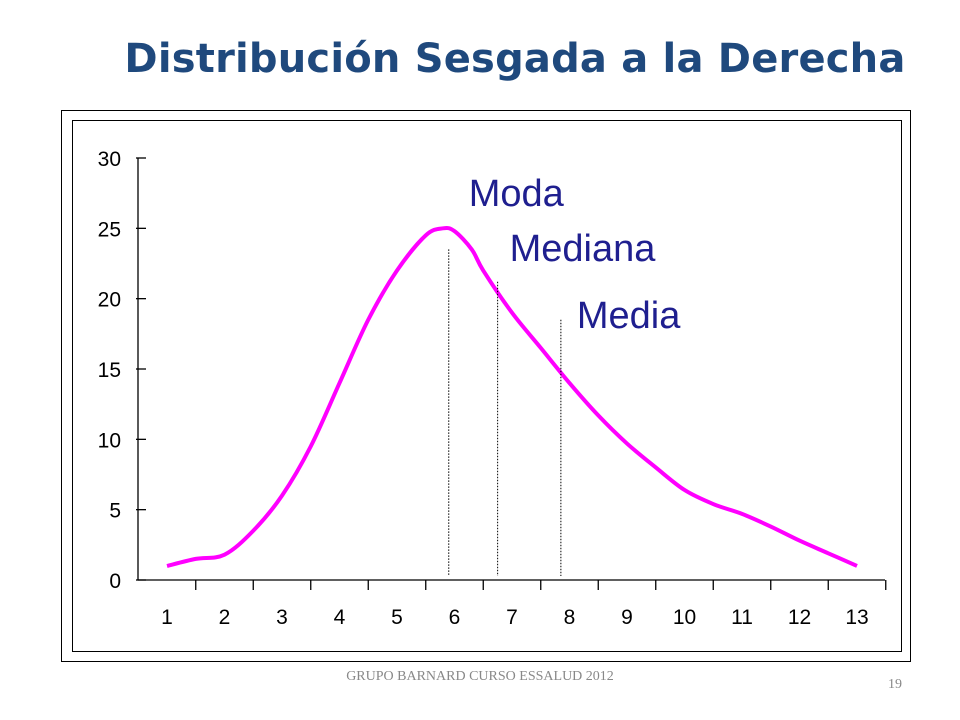 This screenshot has width=960, height=720. I want to click on annotation-label: Moda, so click(517, 194).